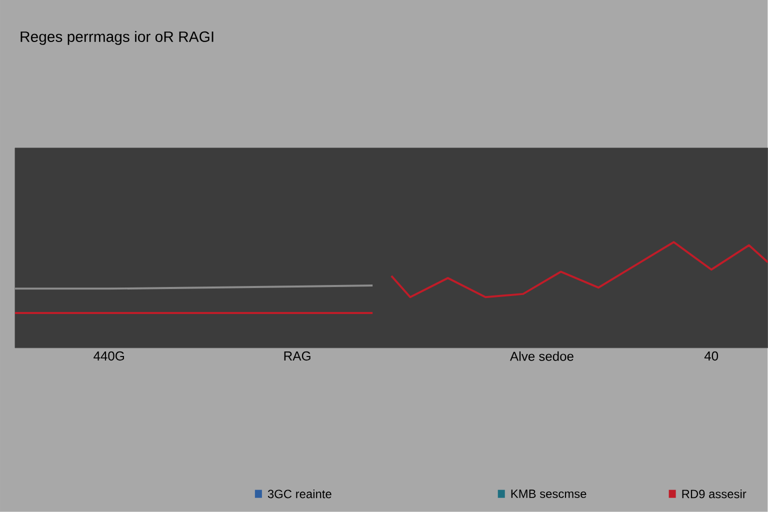 This screenshot has height=512, width=768. Describe the element at coordinates (109, 356) in the screenshot. I see `x-tick-label: 440G` at that location.